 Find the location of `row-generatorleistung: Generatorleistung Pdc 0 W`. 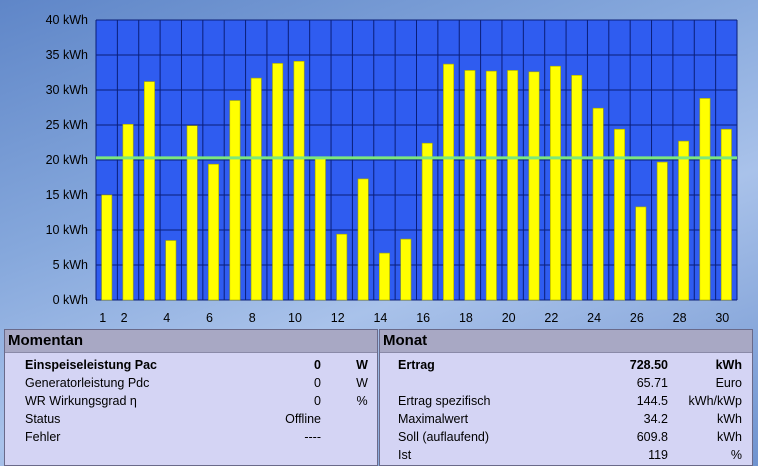

row-generatorleistung: Generatorleistung Pdc 0 W is located at coordinates (191, 383).